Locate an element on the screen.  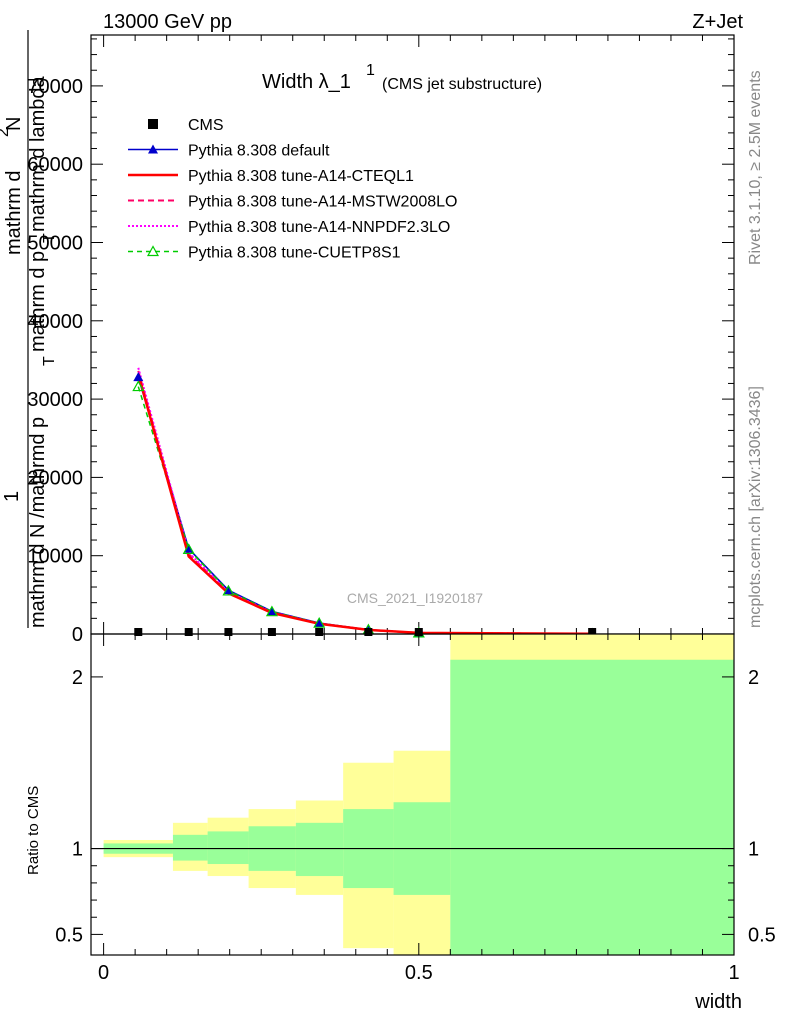
main-ytick-label: 50000 is located at coordinates (55, 243).